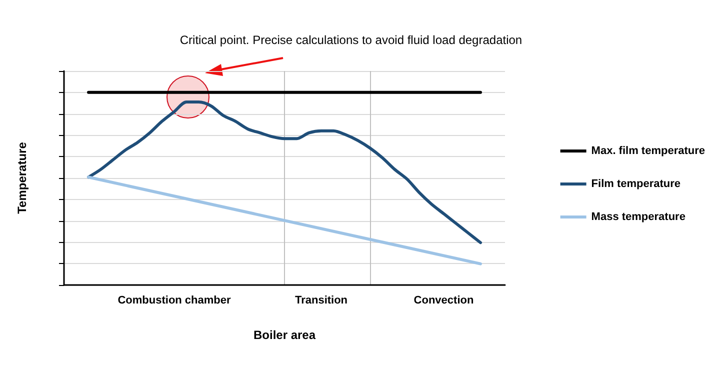 The width and height of the screenshot is (724, 368). What do you see at coordinates (175, 300) in the screenshot?
I see `x-tick-label: Combustion chamber` at bounding box center [175, 300].